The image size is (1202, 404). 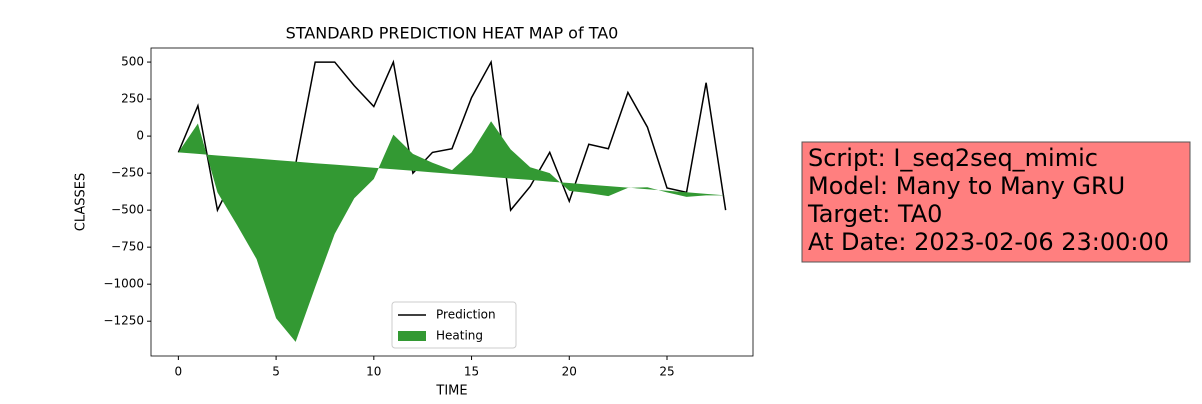 What do you see at coordinates (123, 284) in the screenshot?
I see `y-tick-label: −1000` at bounding box center [123, 284].